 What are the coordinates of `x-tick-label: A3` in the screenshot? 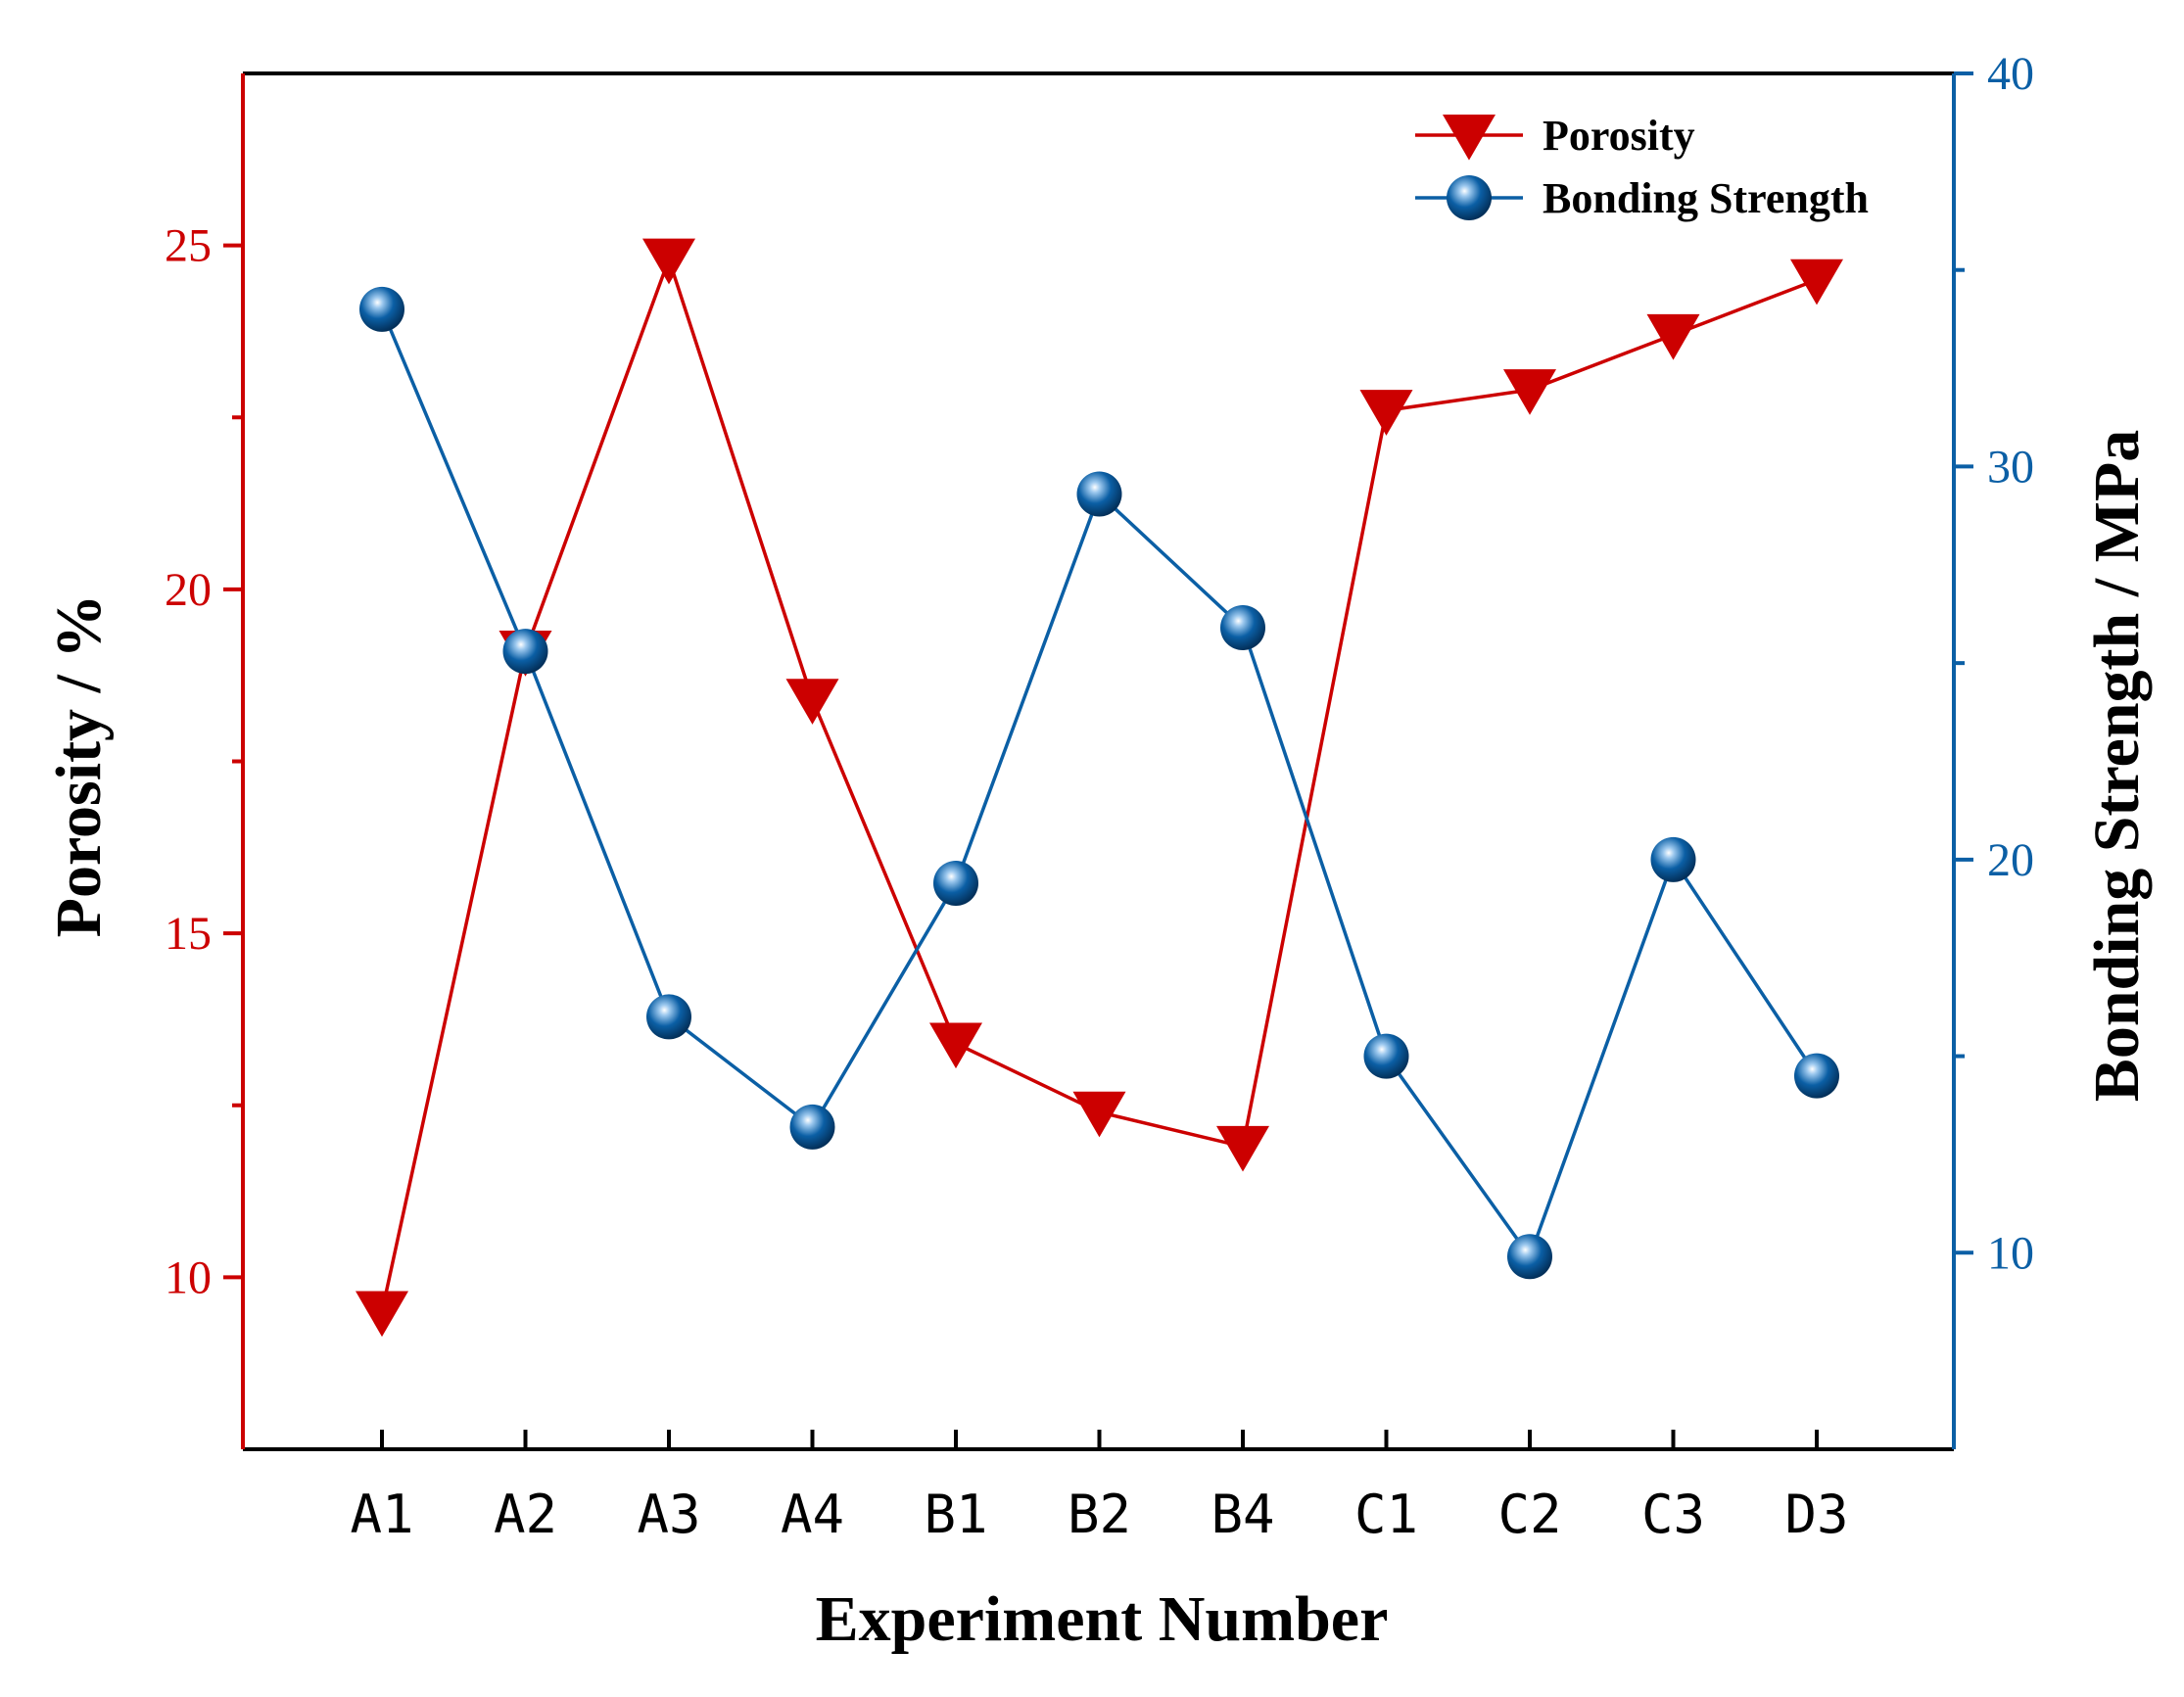 It's located at (668, 1515).